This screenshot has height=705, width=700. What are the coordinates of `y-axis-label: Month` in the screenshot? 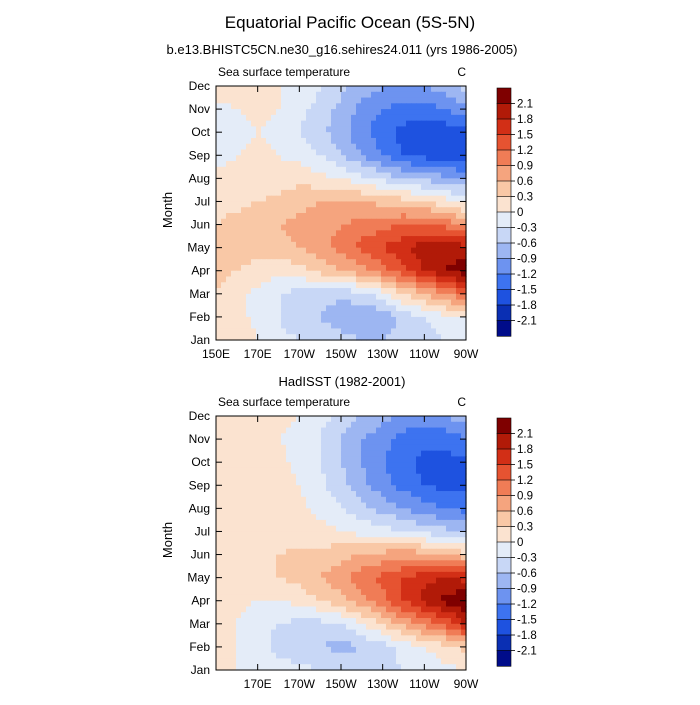 It's located at (167, 210).